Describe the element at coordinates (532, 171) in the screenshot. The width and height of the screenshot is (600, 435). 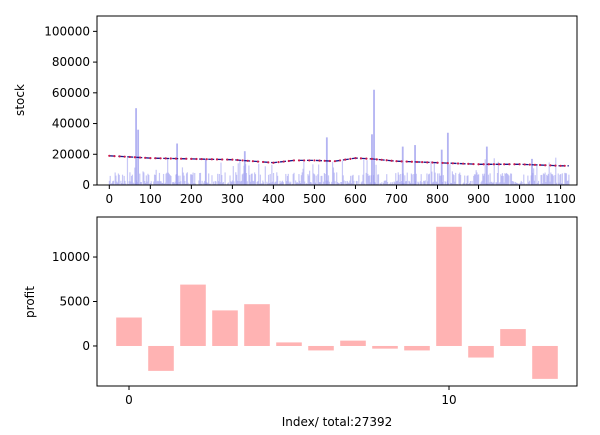
I see `stock-spike-bar` at that location.